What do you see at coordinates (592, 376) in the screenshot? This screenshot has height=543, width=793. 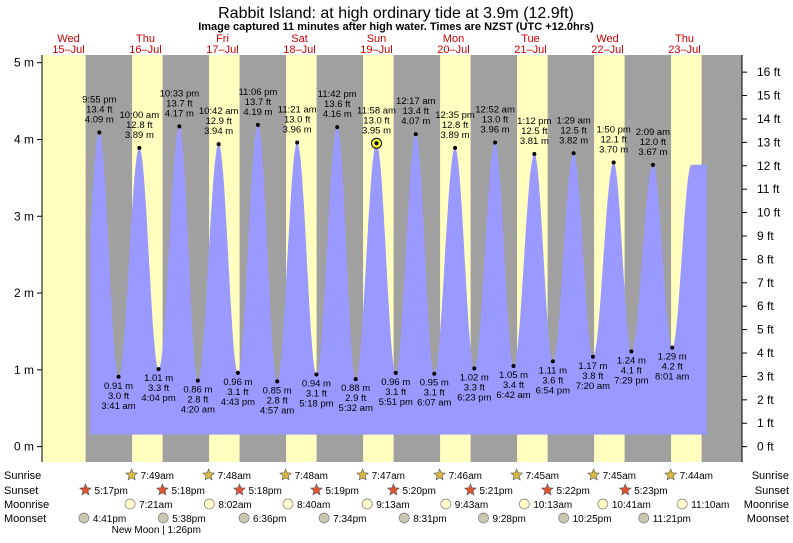 I see `low-tide-feet: 3.8 ft` at bounding box center [592, 376].